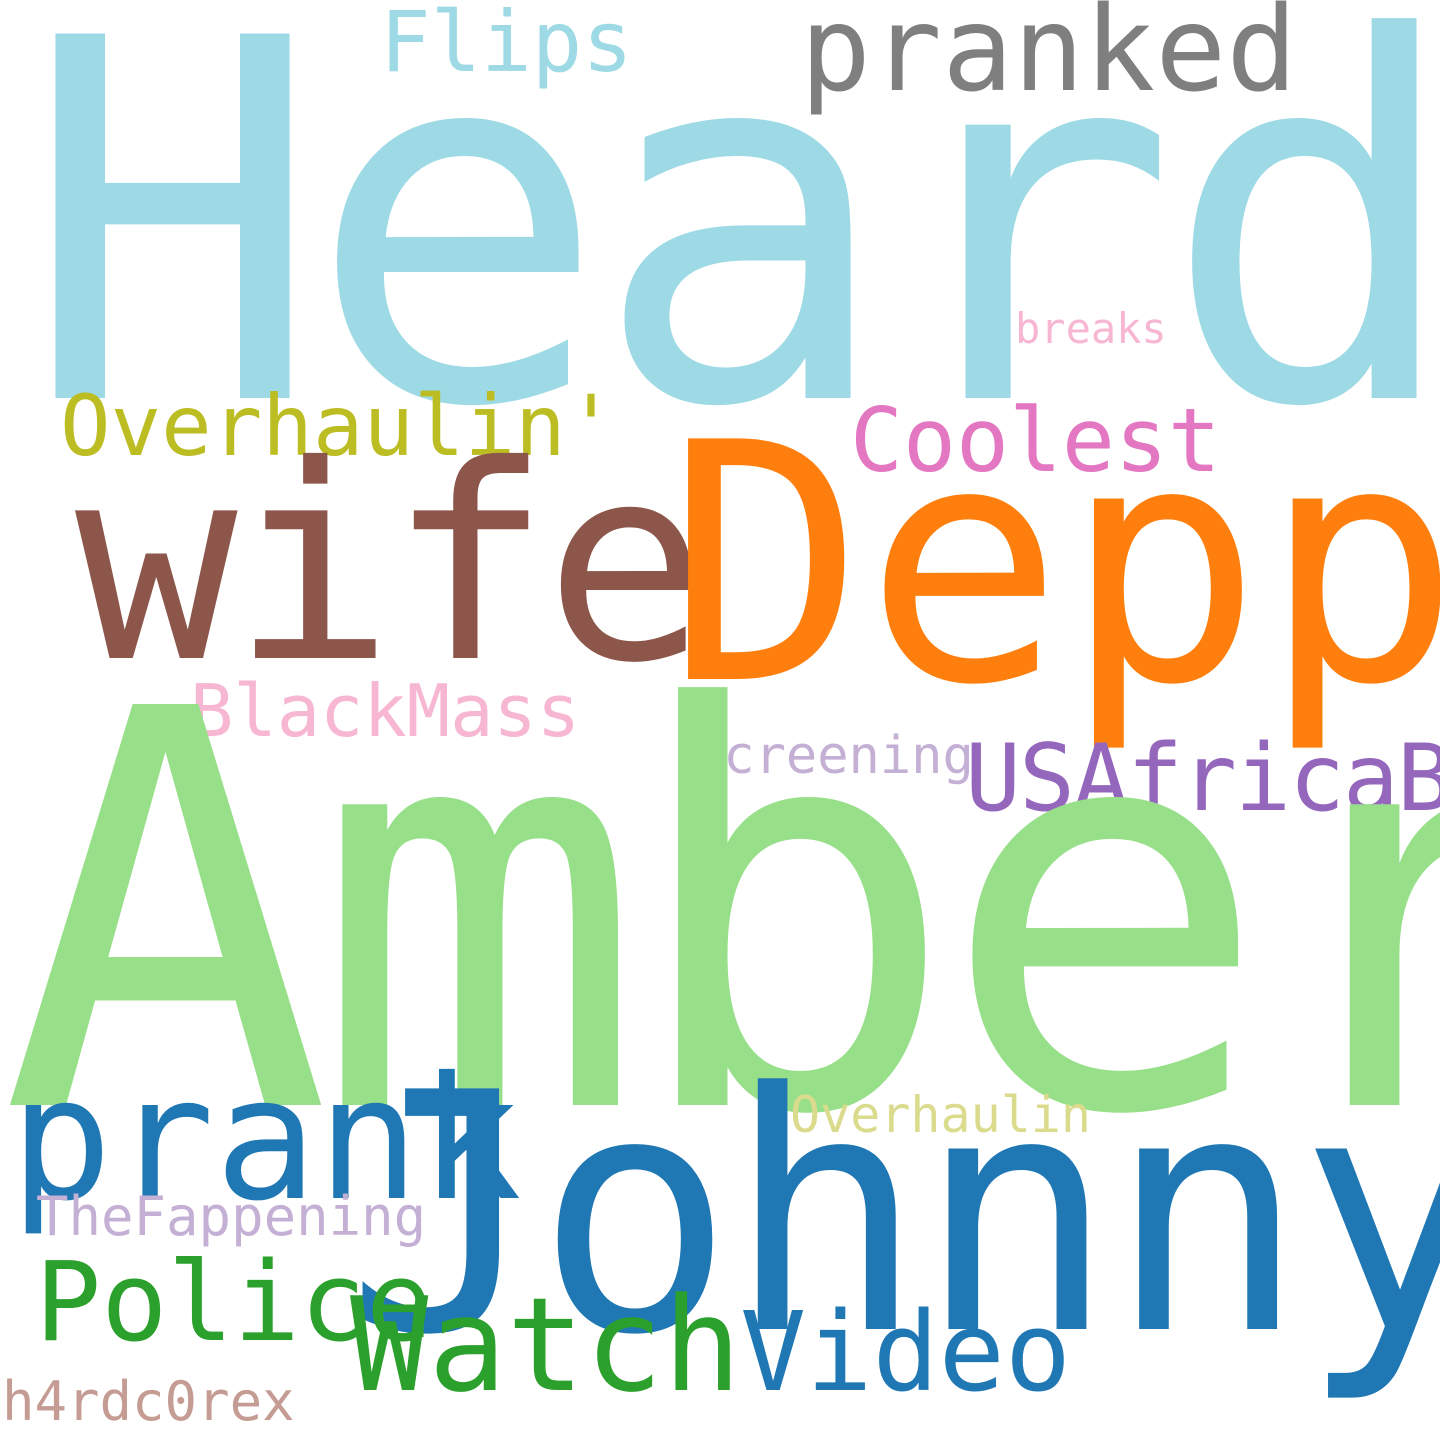 The height and width of the screenshot is (1440, 1440). I want to click on word-wife: wife, so click(391, 564).